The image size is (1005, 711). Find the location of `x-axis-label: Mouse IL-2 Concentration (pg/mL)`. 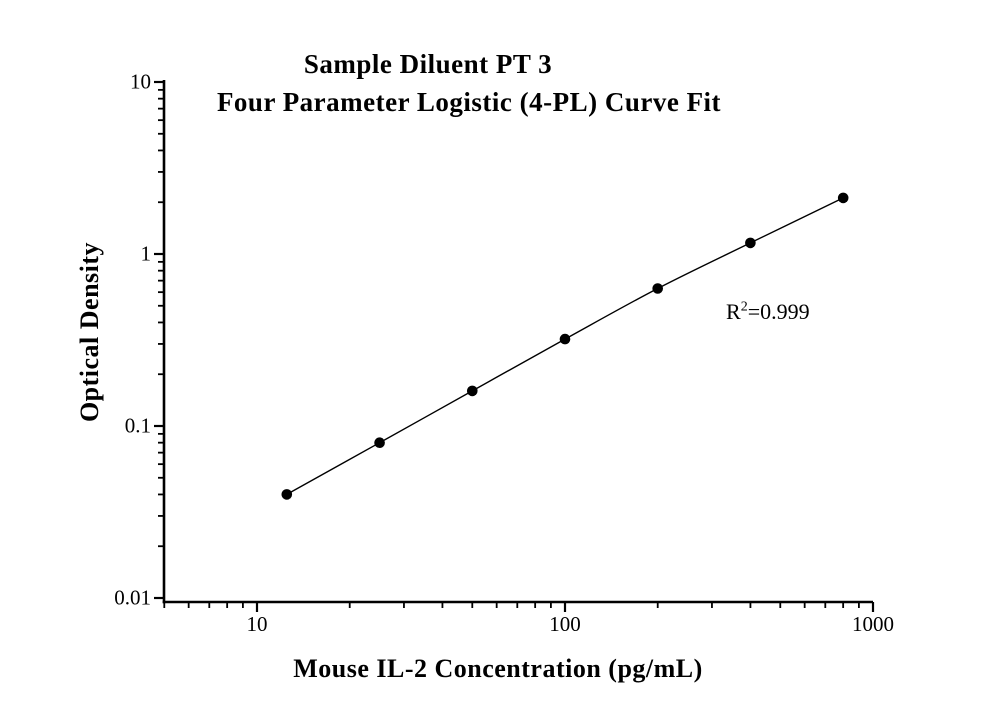

x-axis-label: Mouse IL-2 Concentration (pg/mL) is located at coordinates (498, 668).